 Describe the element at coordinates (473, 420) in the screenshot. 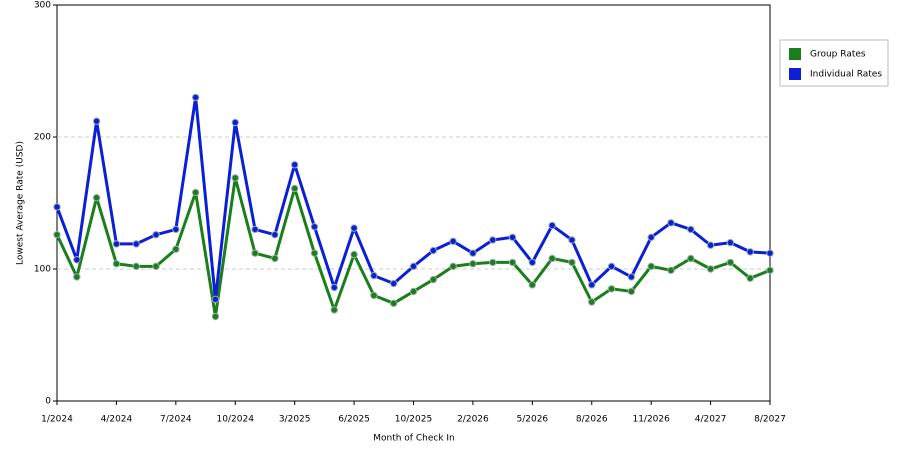

I see `x-tick-label: 2/2026` at that location.